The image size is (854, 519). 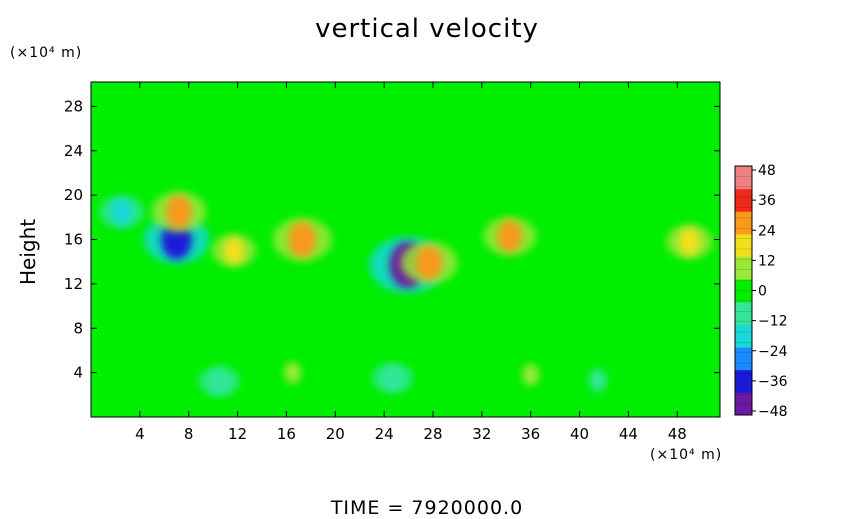 What do you see at coordinates (73, 195) in the screenshot?
I see `y-tick-label: 20` at bounding box center [73, 195].